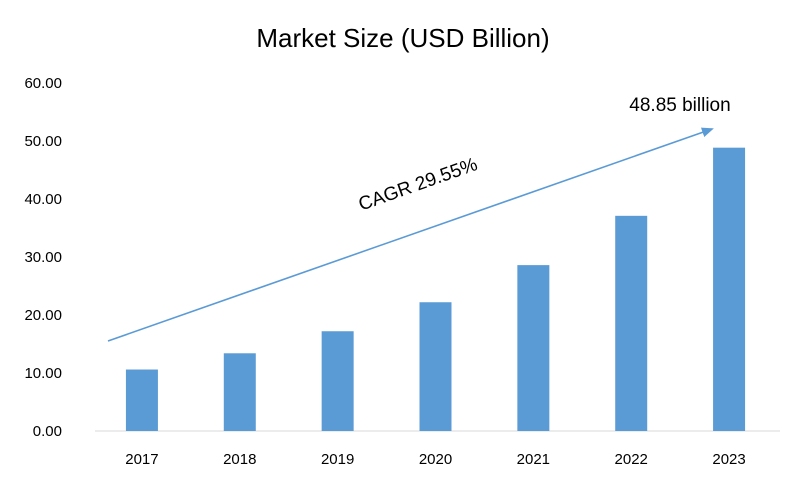 Image resolution: width=800 pixels, height=504 pixels. What do you see at coordinates (728, 459) in the screenshot?
I see `x-tick-label: 2023` at bounding box center [728, 459].